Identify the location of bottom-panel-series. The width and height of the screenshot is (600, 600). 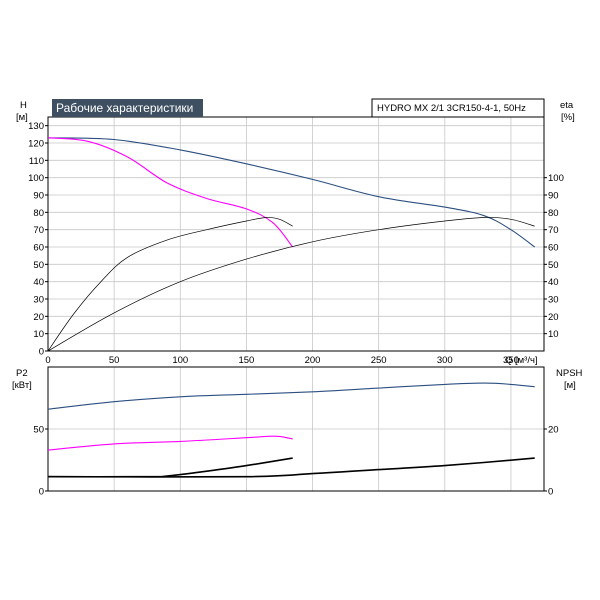
(291, 430).